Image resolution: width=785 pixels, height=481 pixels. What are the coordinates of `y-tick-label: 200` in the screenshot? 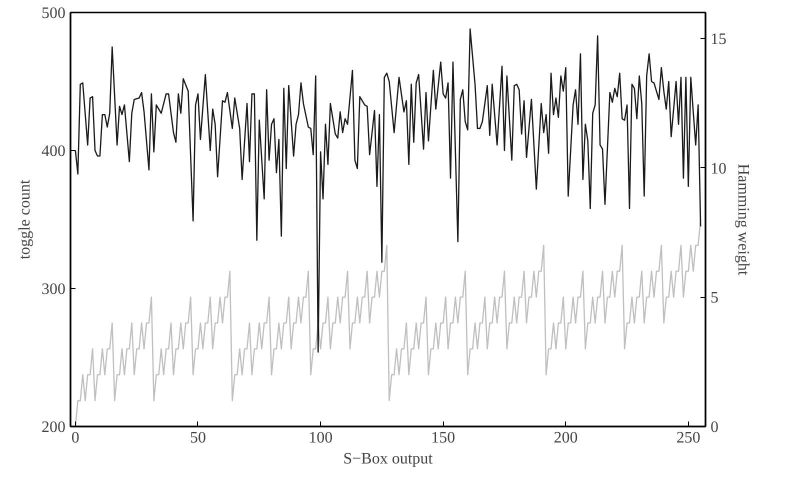 It's located at (54, 427).